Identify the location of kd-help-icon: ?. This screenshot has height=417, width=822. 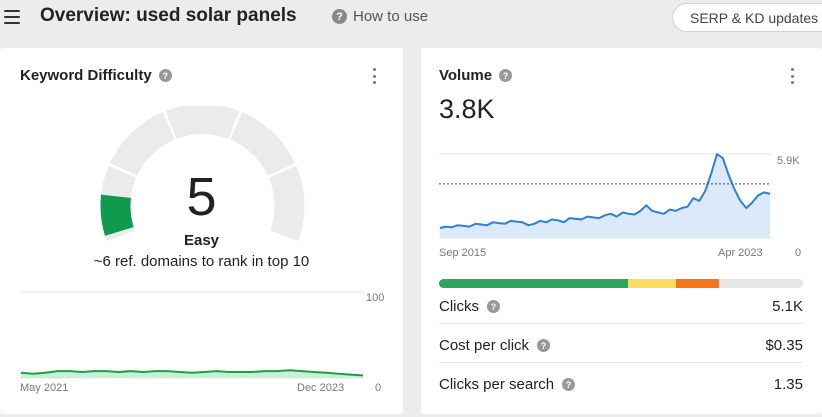
(165, 75).